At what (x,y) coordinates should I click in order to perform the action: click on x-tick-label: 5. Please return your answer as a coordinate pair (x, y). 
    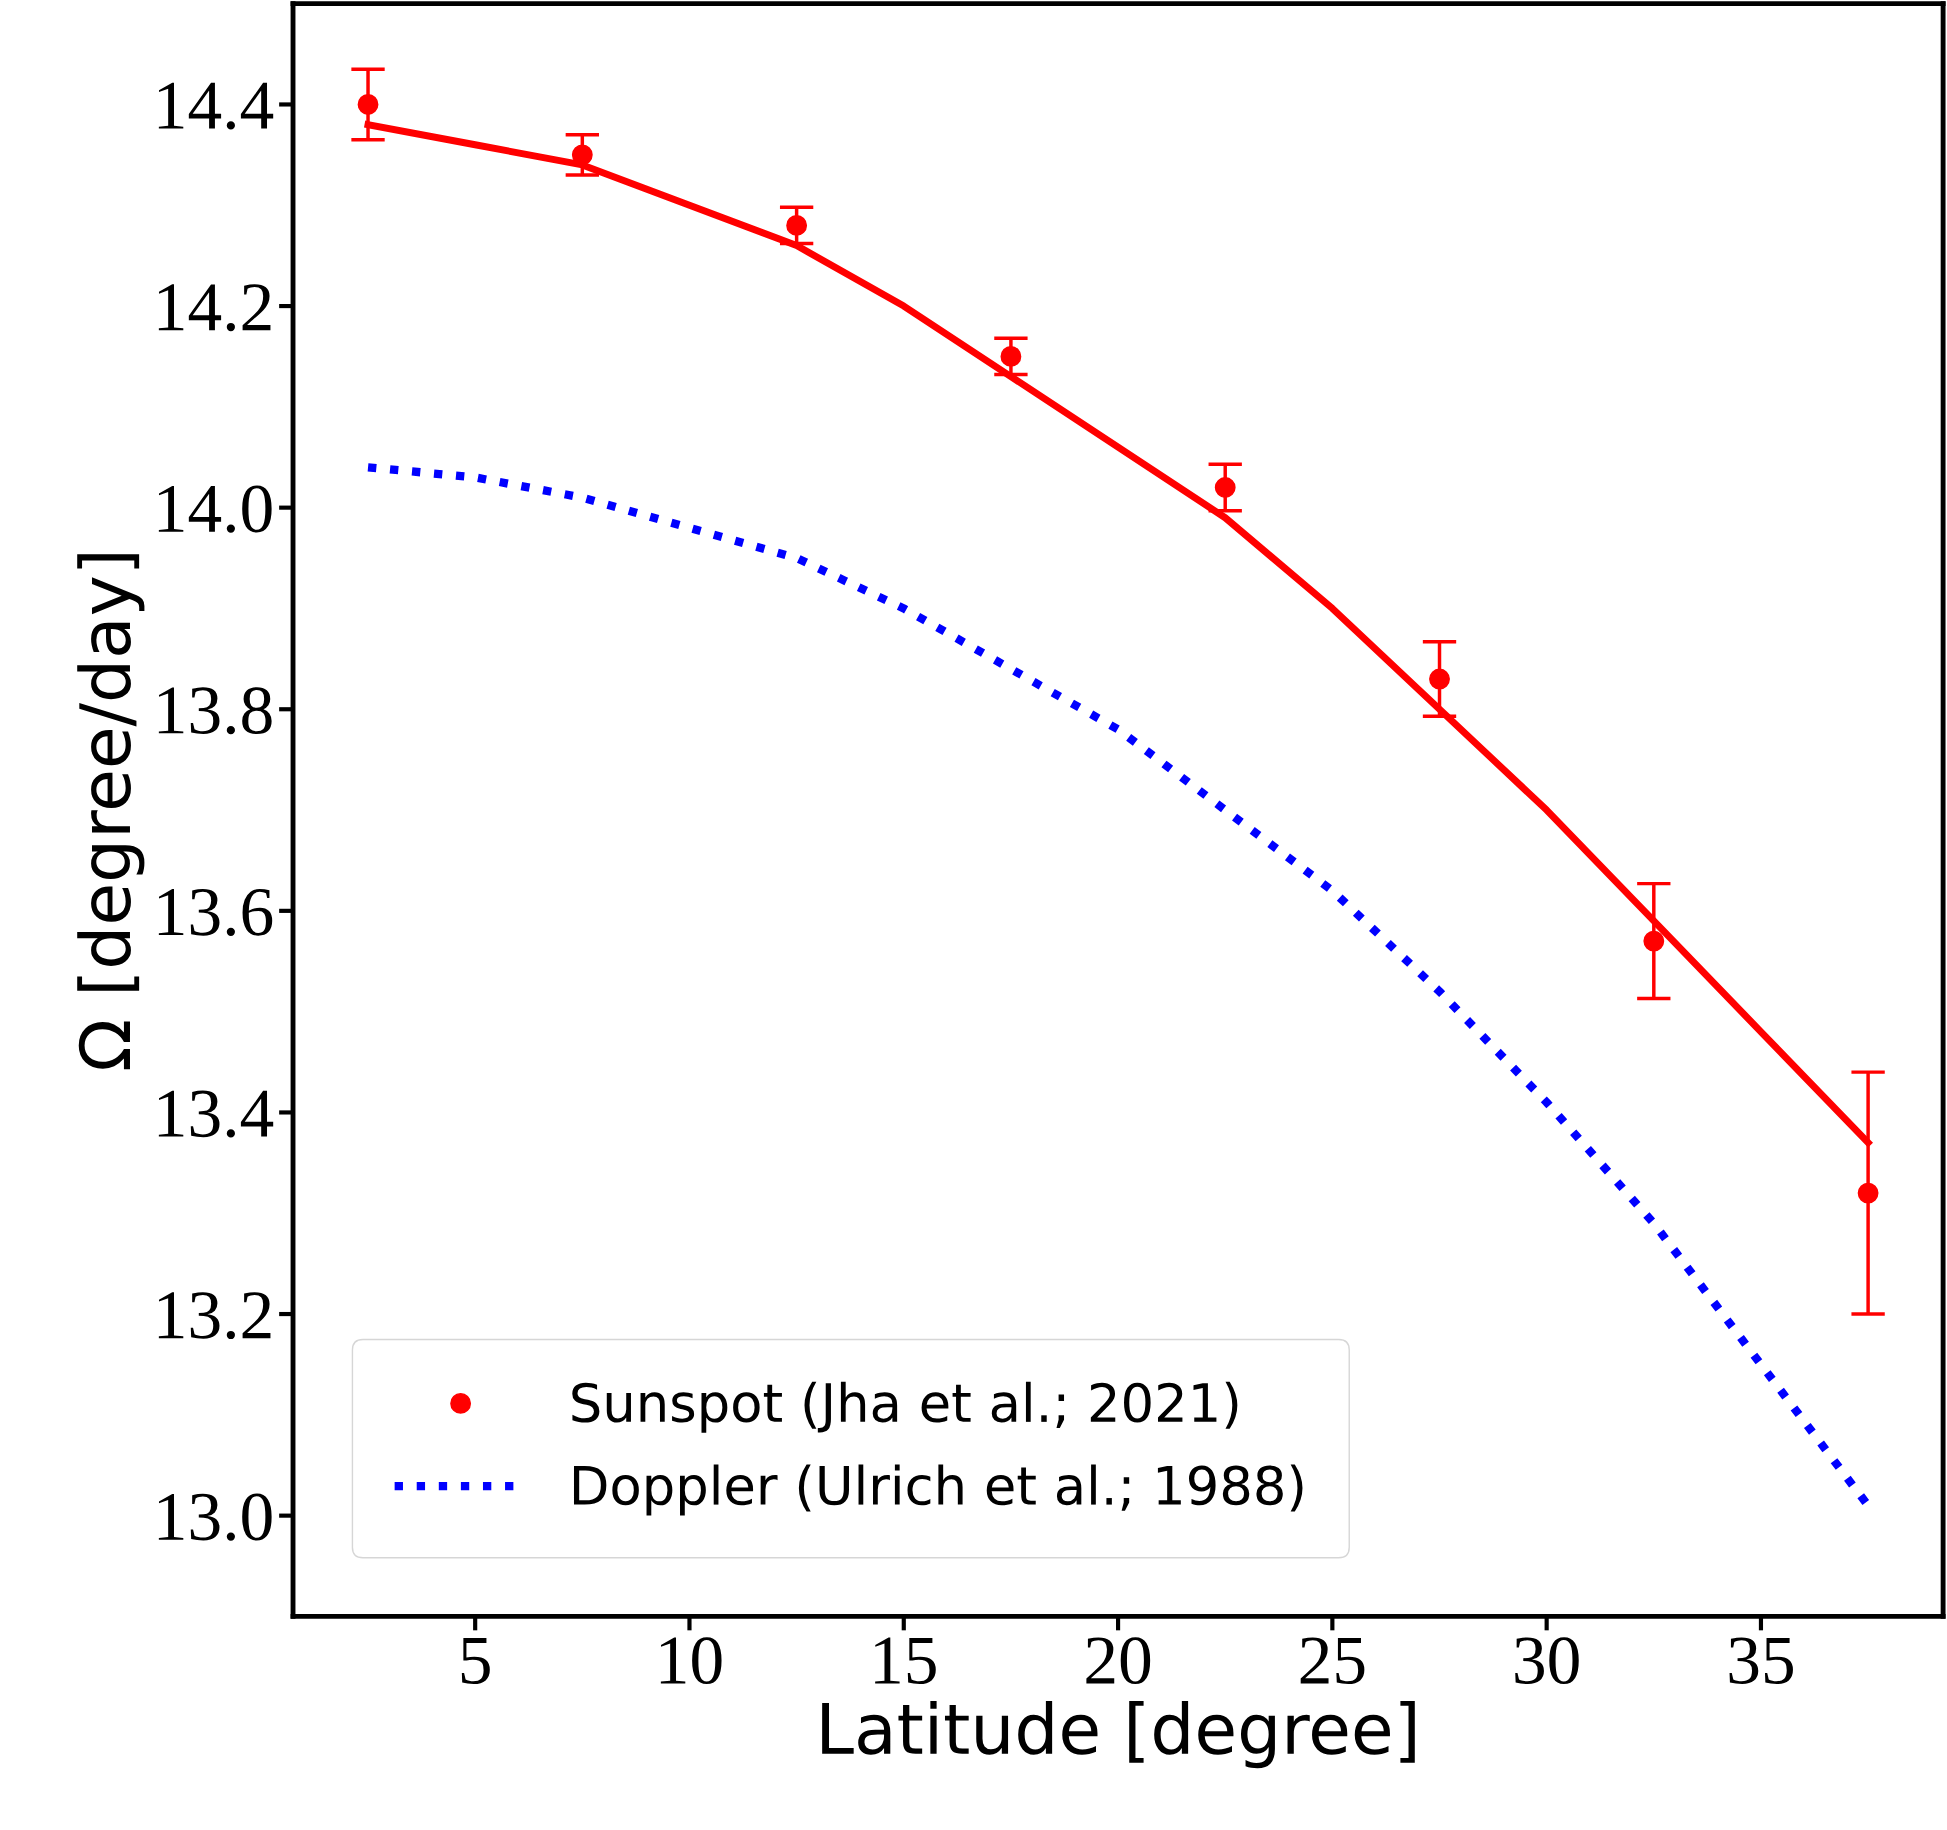
    Looking at the image, I should click on (475, 1661).